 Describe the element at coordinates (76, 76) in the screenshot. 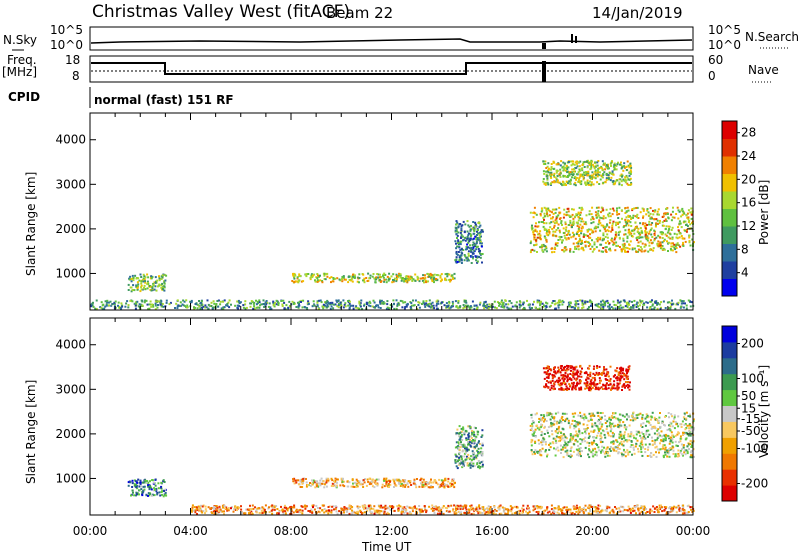

I see `freq-left-tick-bottom: 8` at that location.